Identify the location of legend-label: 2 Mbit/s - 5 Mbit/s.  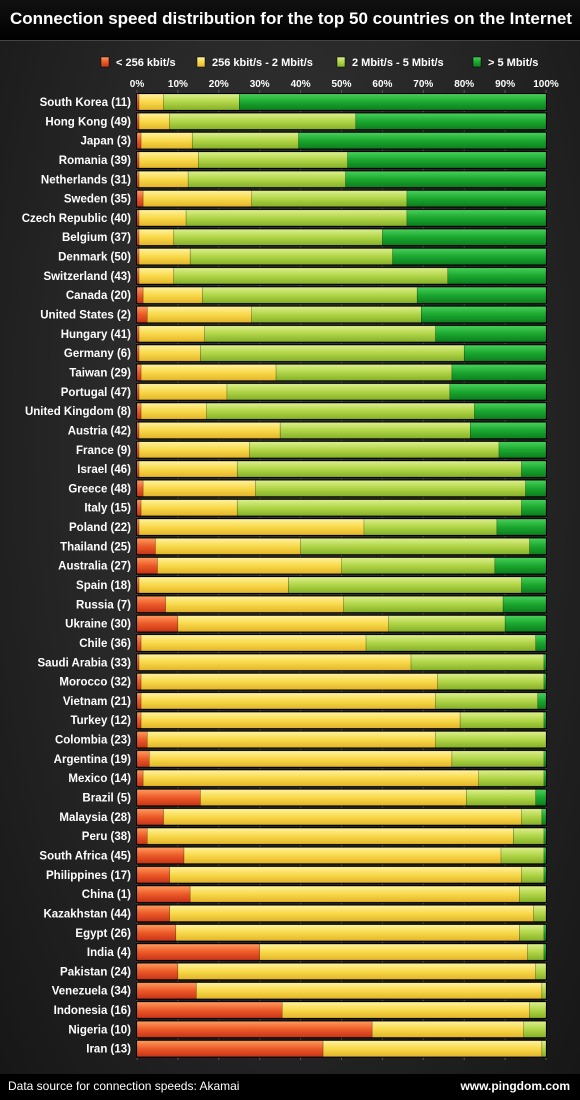
(398, 63).